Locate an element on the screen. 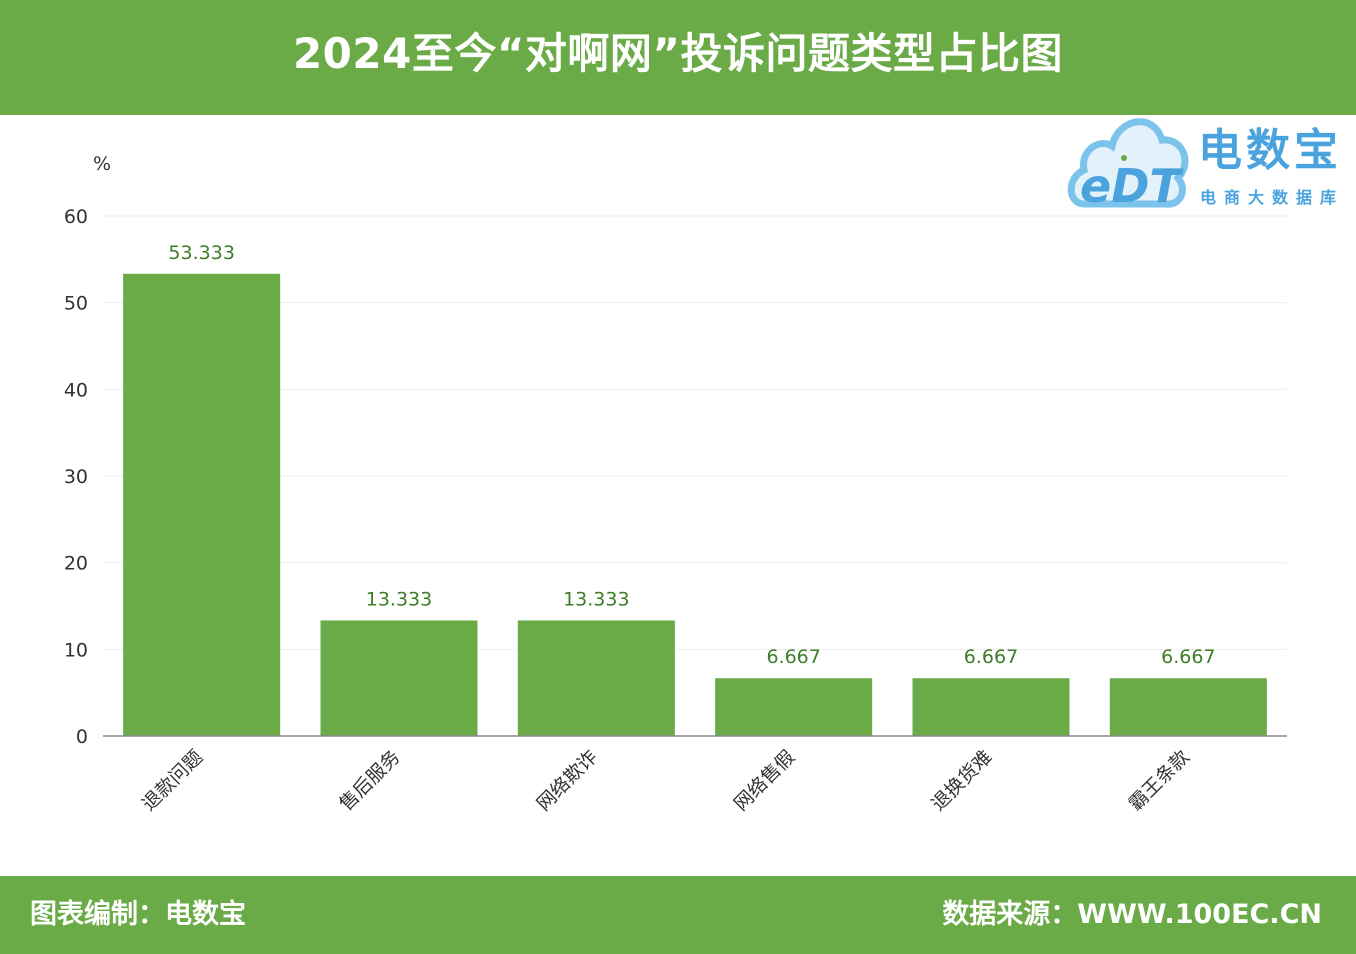 This screenshot has height=954, width=1356. header-banner: 2024至今“对啊网”投诉问题类型占比图 is located at coordinates (678, 57).